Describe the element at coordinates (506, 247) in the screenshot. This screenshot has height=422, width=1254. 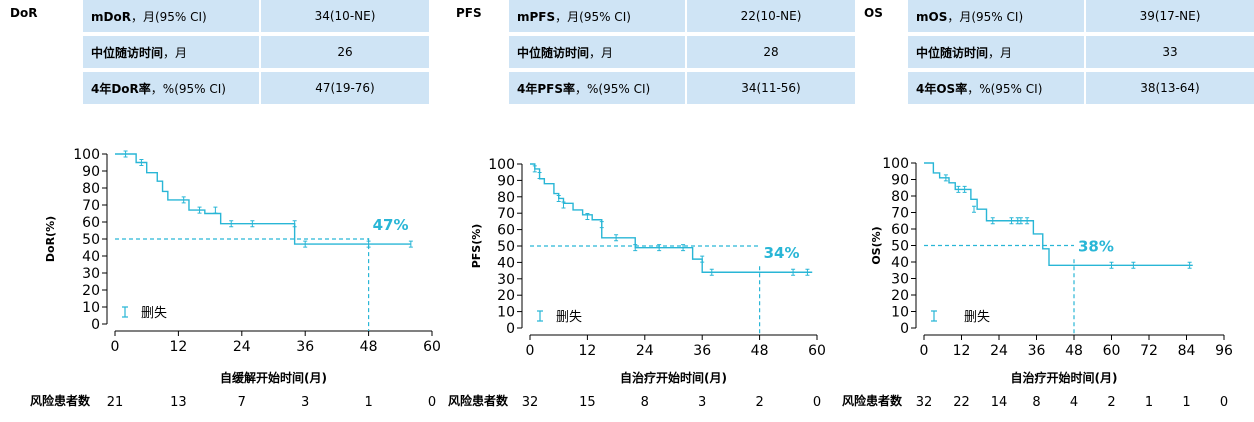
I see `pfs-y-tick-label: 50` at that location.